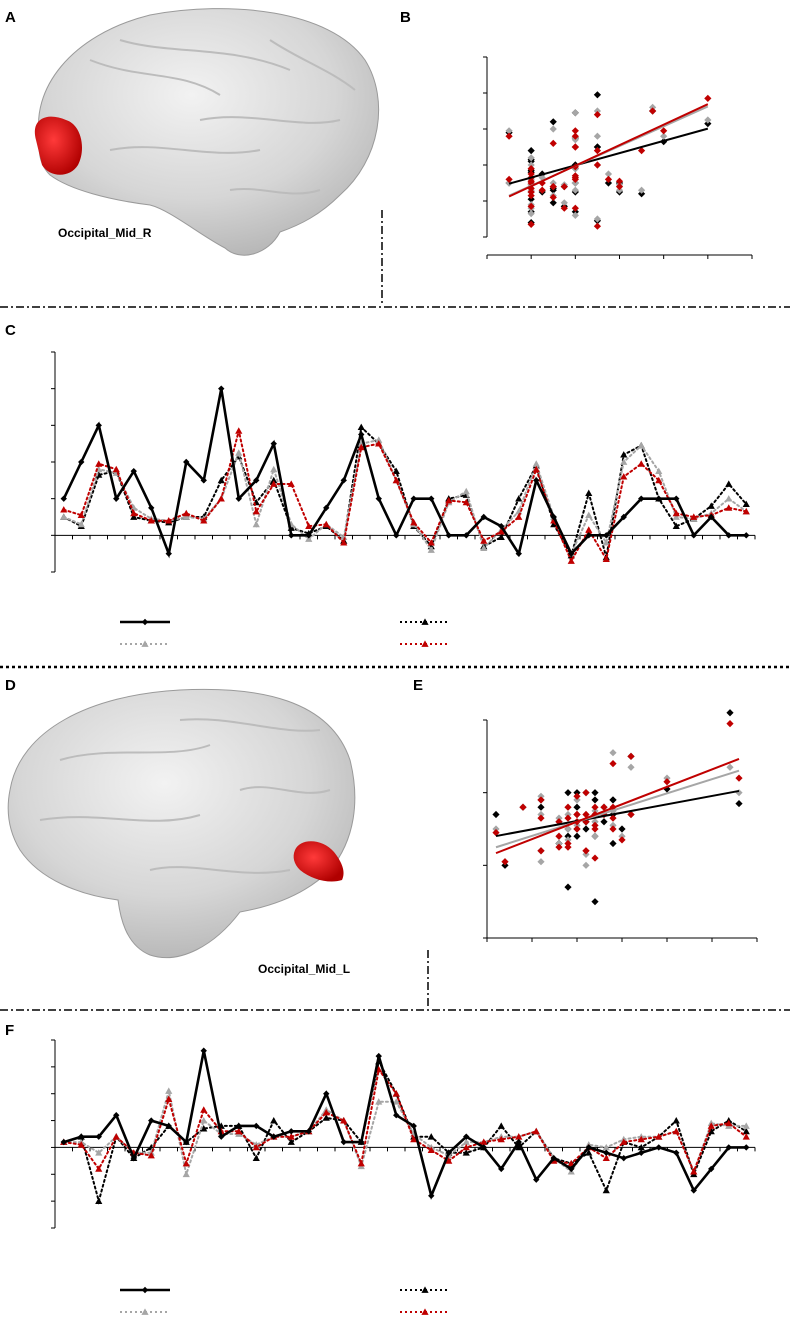 Image resolution: width=790 pixels, height=1344 pixels. Describe the element at coordinates (318, 861) in the screenshot. I see `region-marker-d` at that location.